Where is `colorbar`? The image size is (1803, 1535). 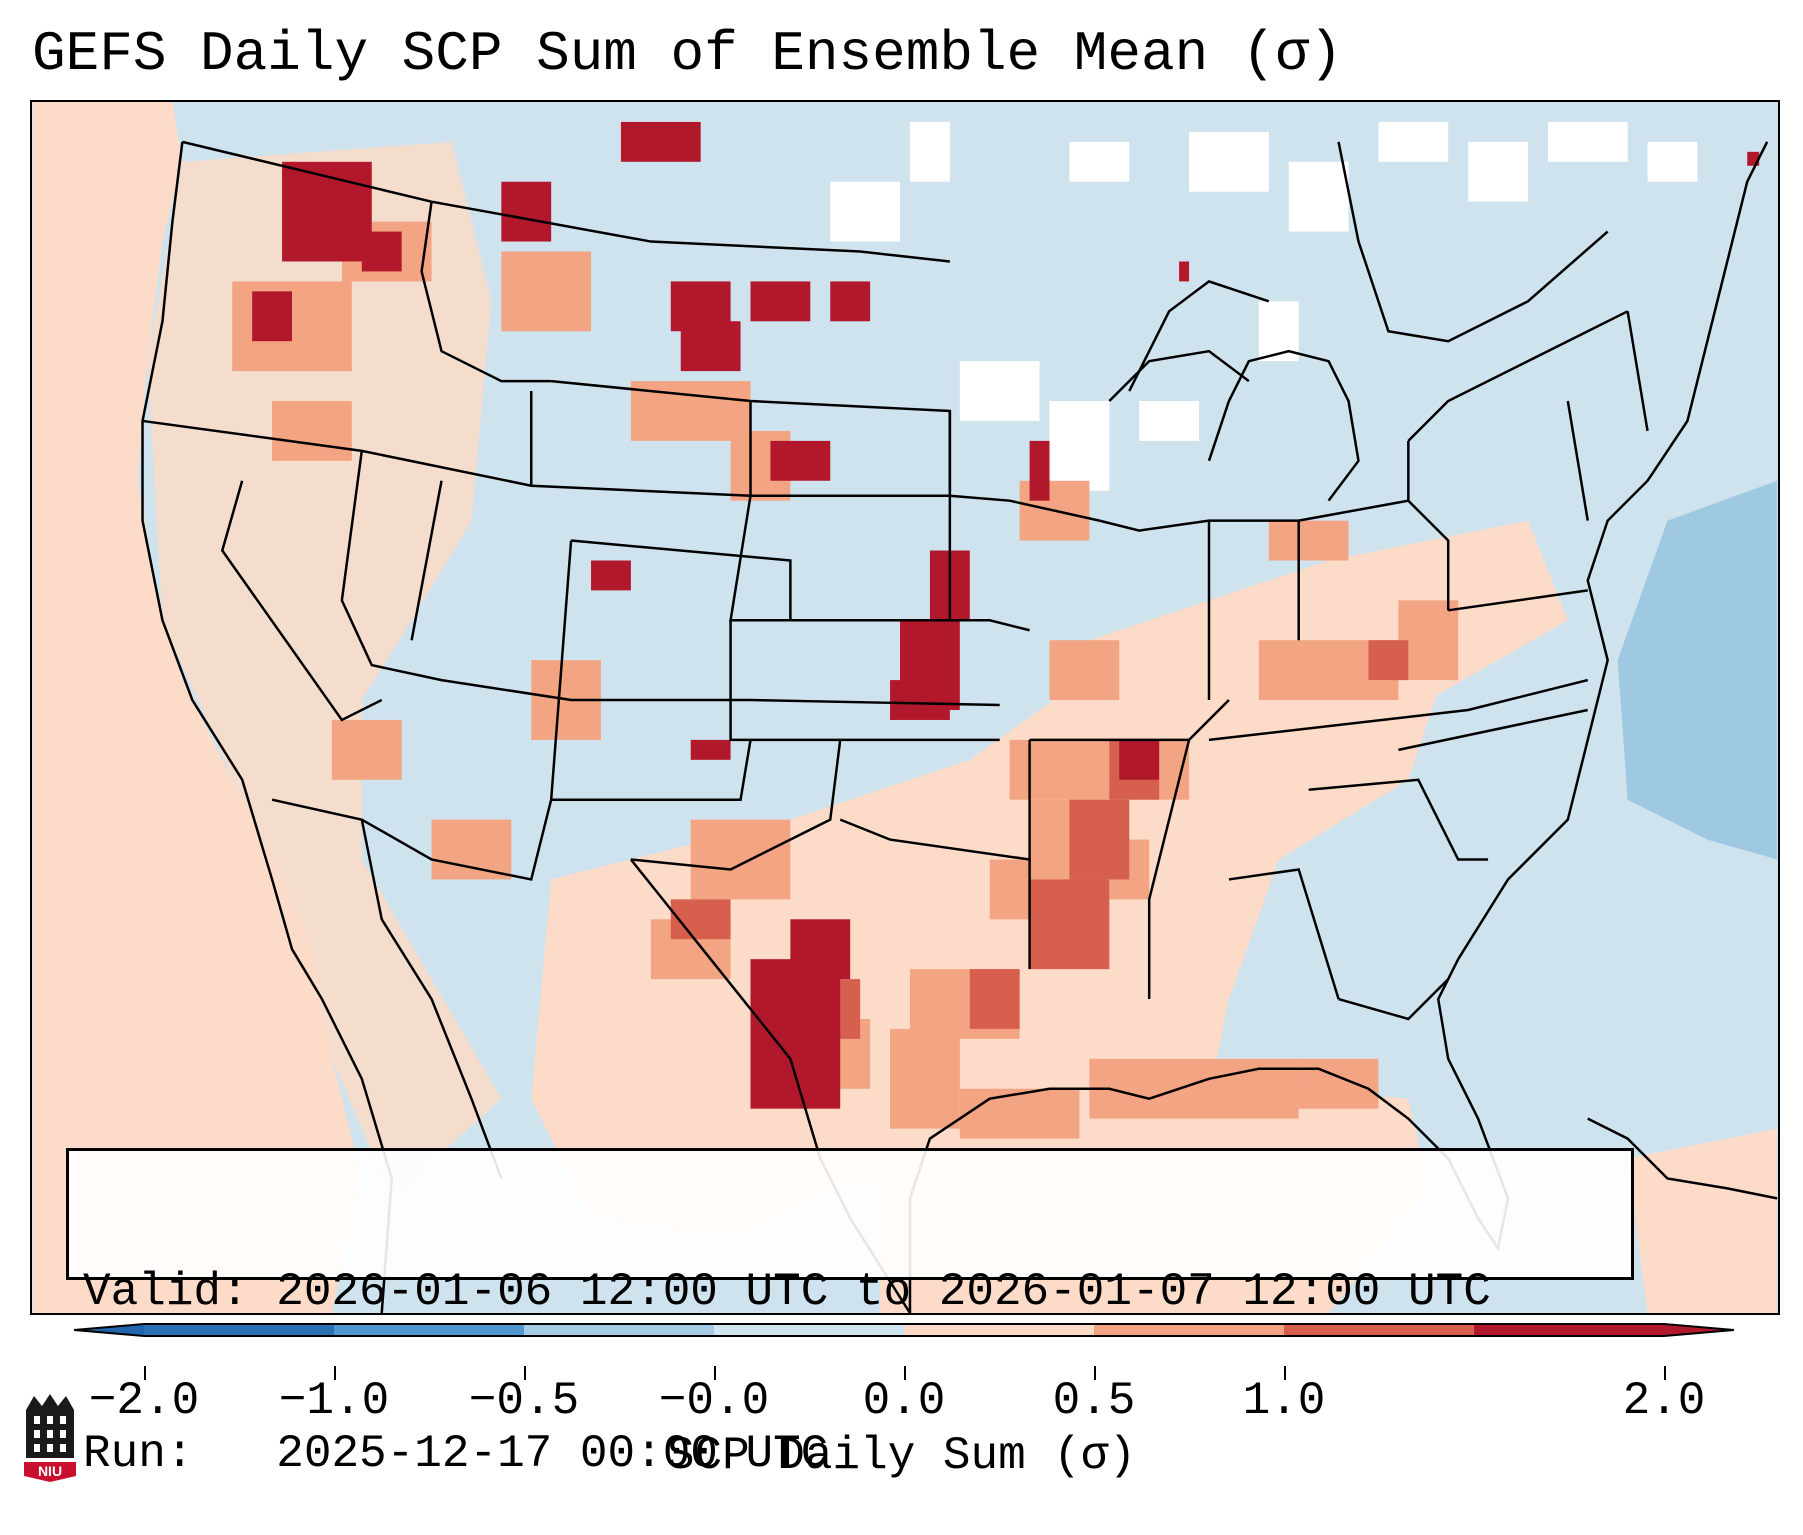
colorbar is located at coordinates (904, 1330).